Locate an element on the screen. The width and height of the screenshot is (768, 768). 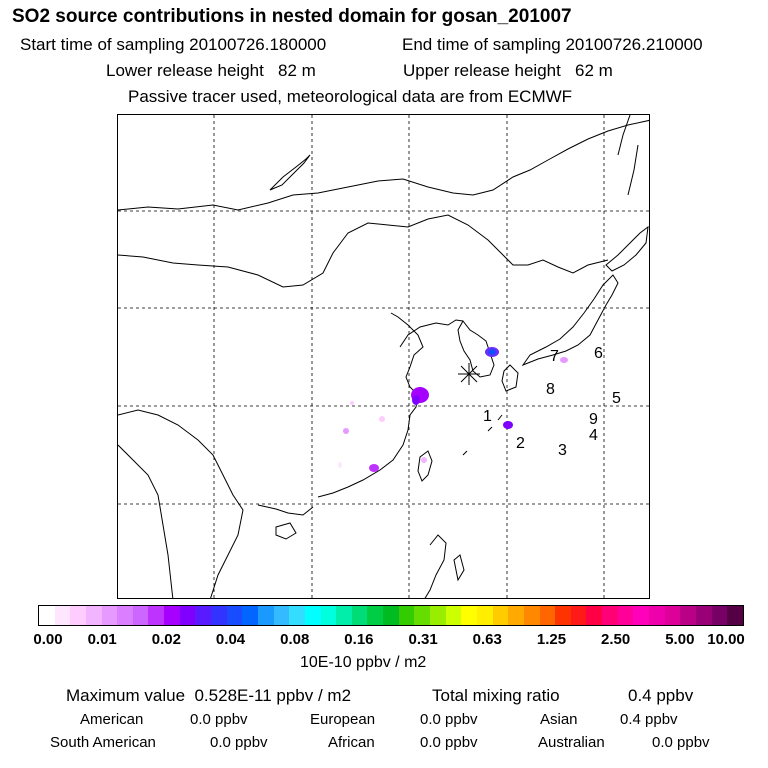
region-value-south-american: 0.0 ppbv is located at coordinates (239, 742).